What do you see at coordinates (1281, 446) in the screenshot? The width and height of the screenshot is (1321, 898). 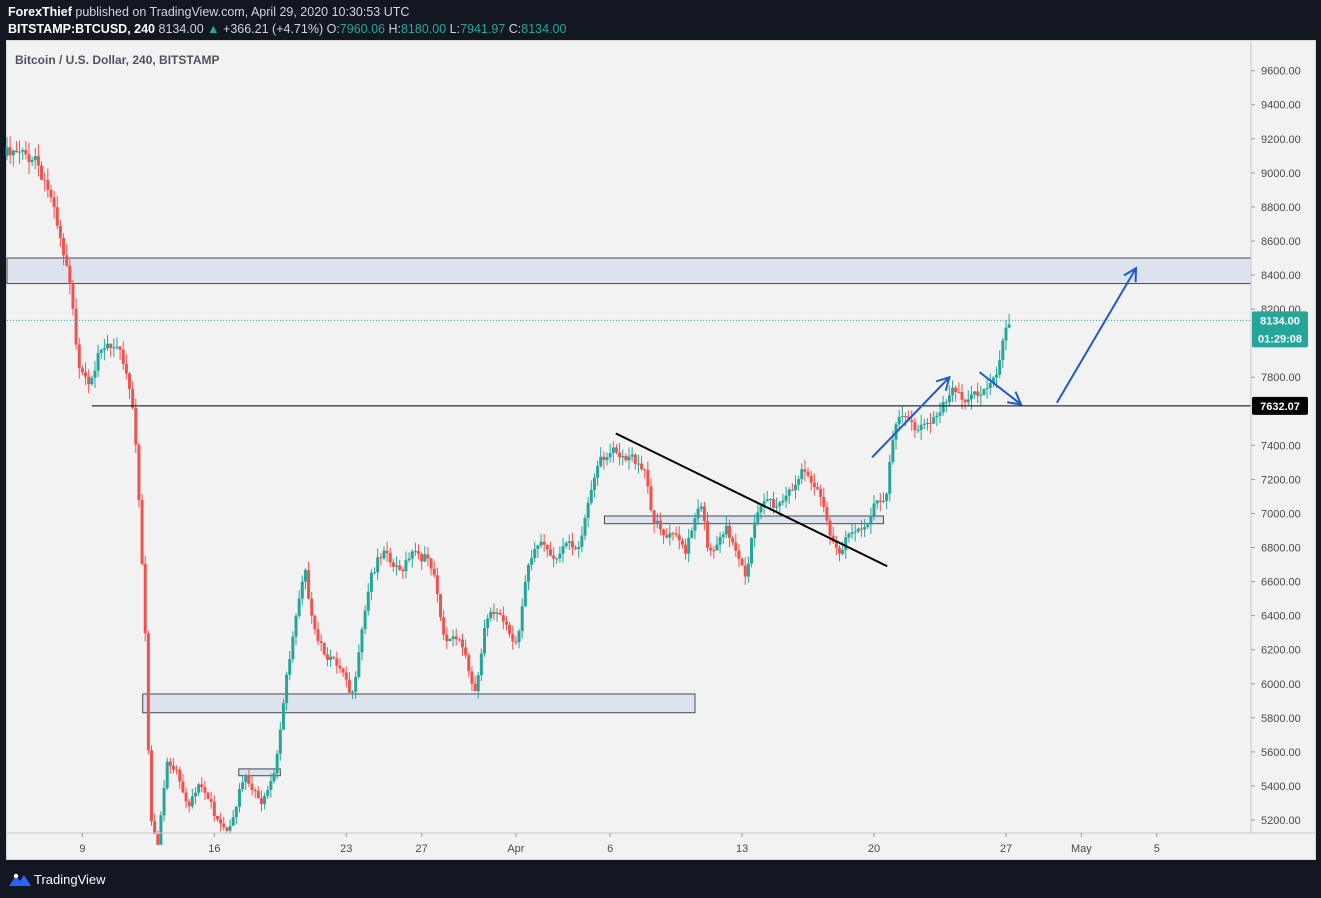 I see `price-tick-label: 7400.00` at bounding box center [1281, 446].